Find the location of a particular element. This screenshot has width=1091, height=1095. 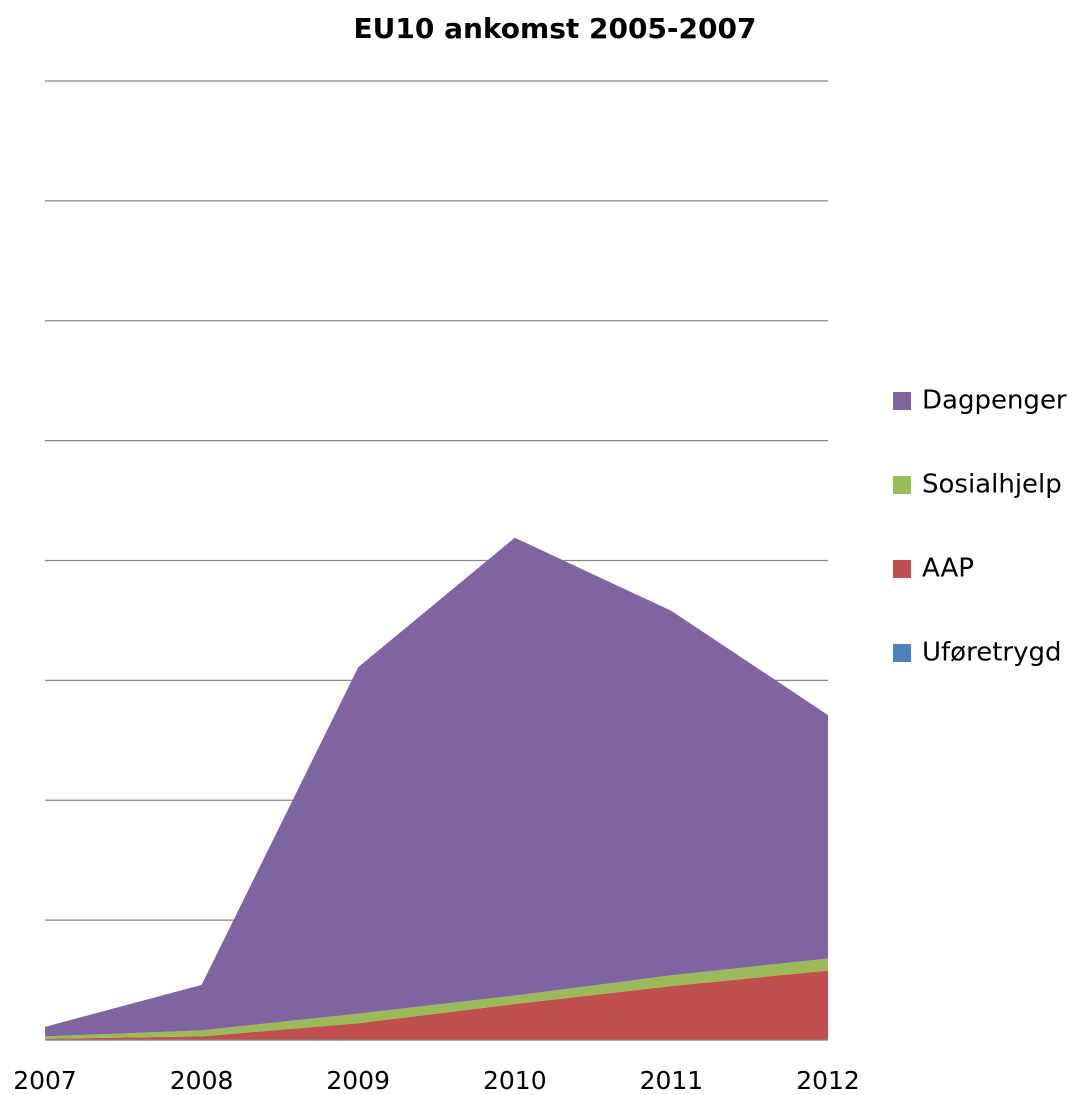

x-tick-label: 2007 is located at coordinates (45, 1080).